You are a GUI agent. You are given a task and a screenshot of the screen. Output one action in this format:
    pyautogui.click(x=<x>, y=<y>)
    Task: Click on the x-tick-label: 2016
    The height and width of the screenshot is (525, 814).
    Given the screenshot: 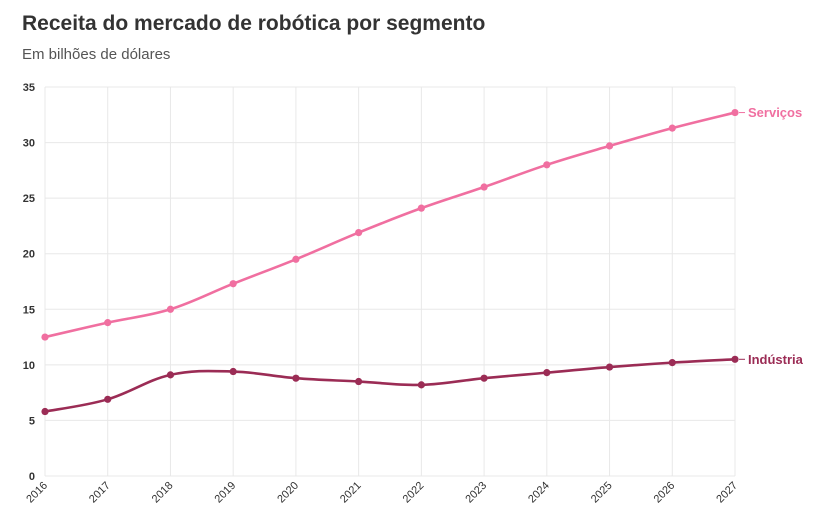 What is the action you would take?
    pyautogui.click(x=37, y=493)
    